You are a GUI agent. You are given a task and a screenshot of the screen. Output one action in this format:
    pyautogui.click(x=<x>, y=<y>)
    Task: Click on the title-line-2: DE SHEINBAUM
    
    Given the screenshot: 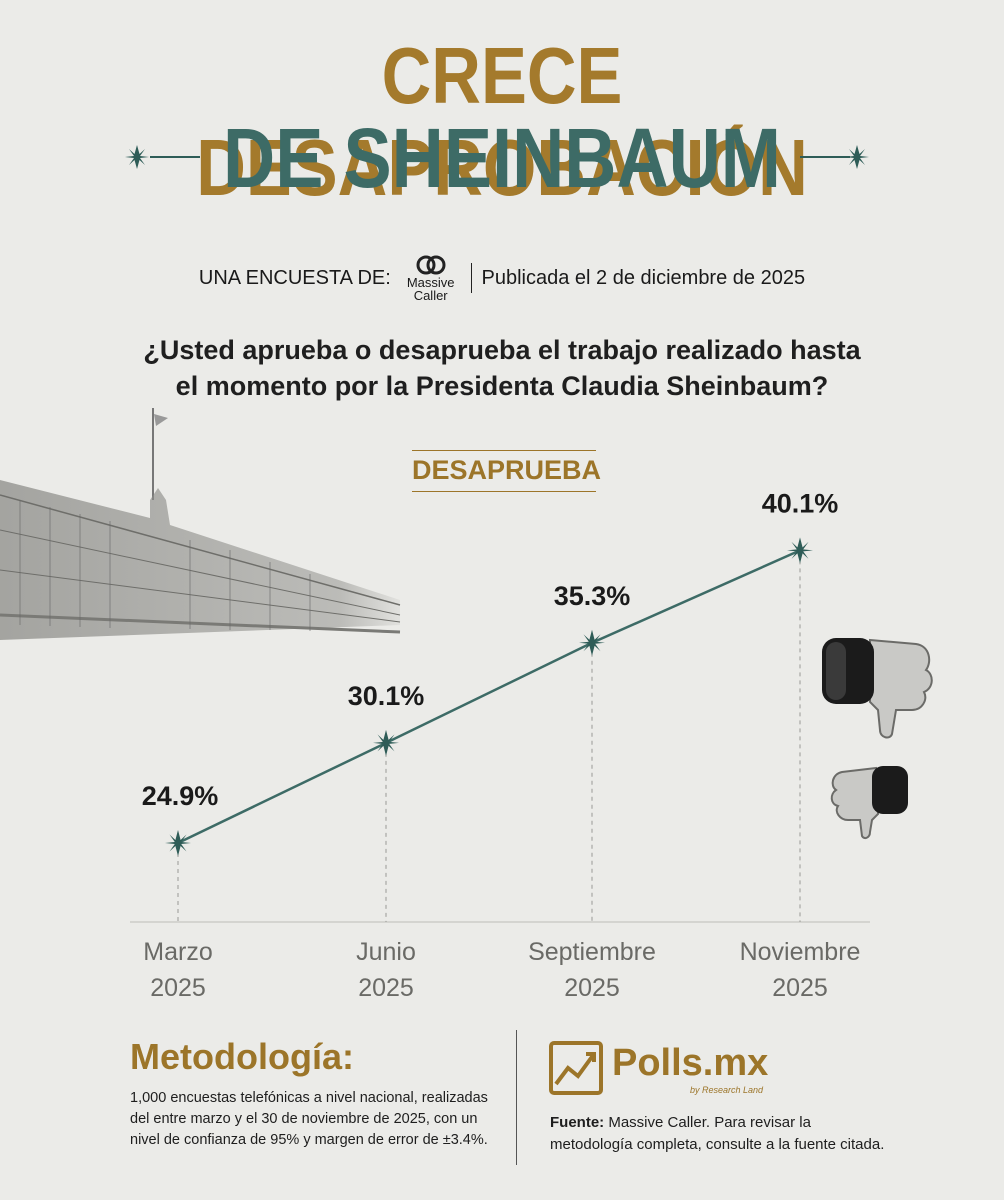 What is the action you would take?
    pyautogui.click(x=502, y=158)
    